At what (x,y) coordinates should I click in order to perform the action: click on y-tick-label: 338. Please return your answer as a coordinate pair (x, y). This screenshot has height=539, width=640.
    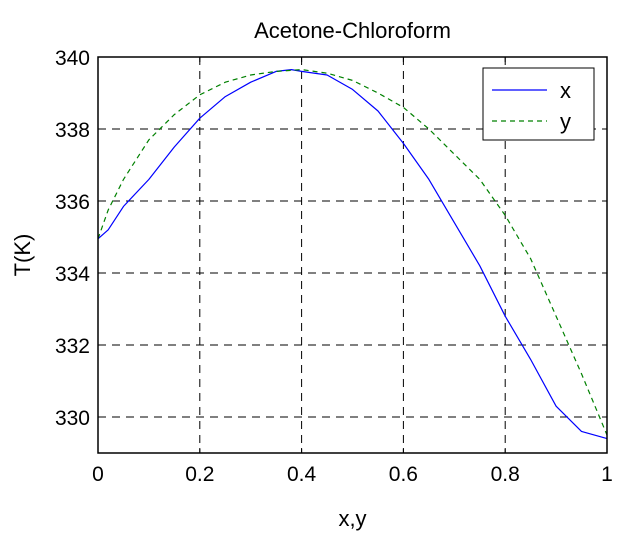
    Looking at the image, I should click on (72, 130).